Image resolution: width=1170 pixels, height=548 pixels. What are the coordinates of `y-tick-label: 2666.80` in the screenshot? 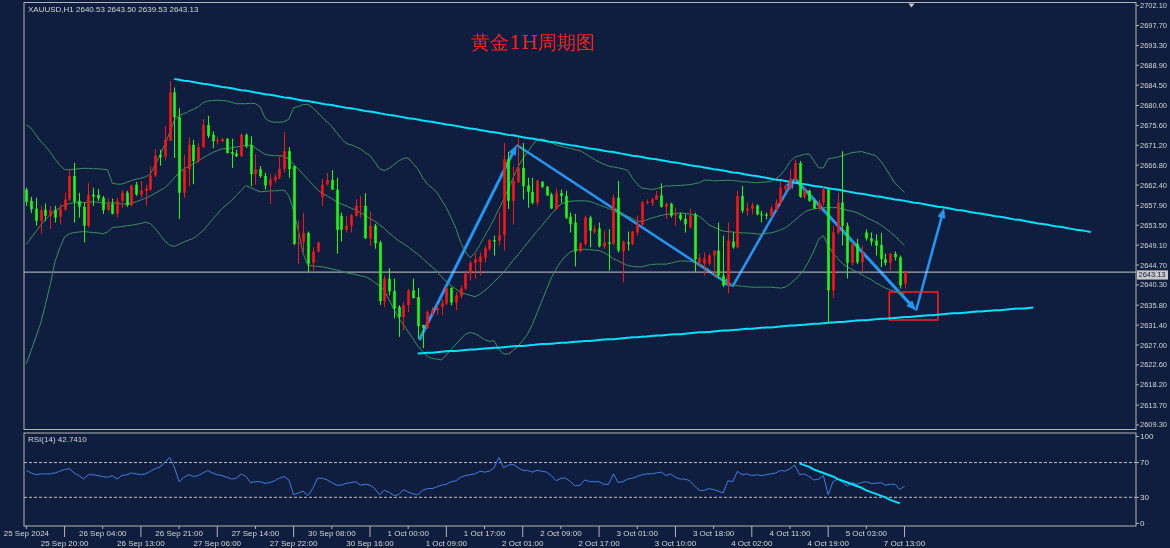 It's located at (1154, 165).